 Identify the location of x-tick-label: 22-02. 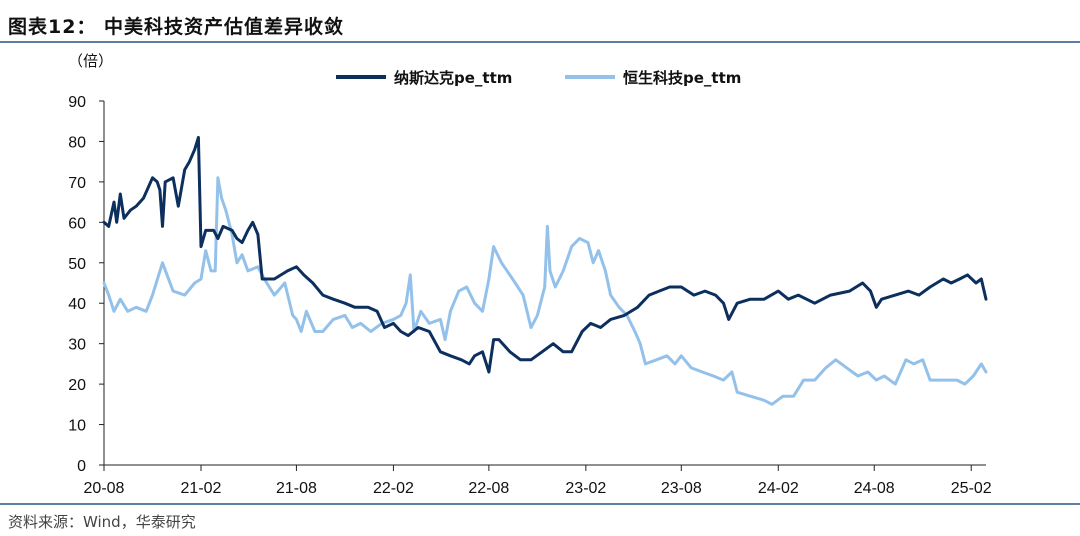
(393, 488).